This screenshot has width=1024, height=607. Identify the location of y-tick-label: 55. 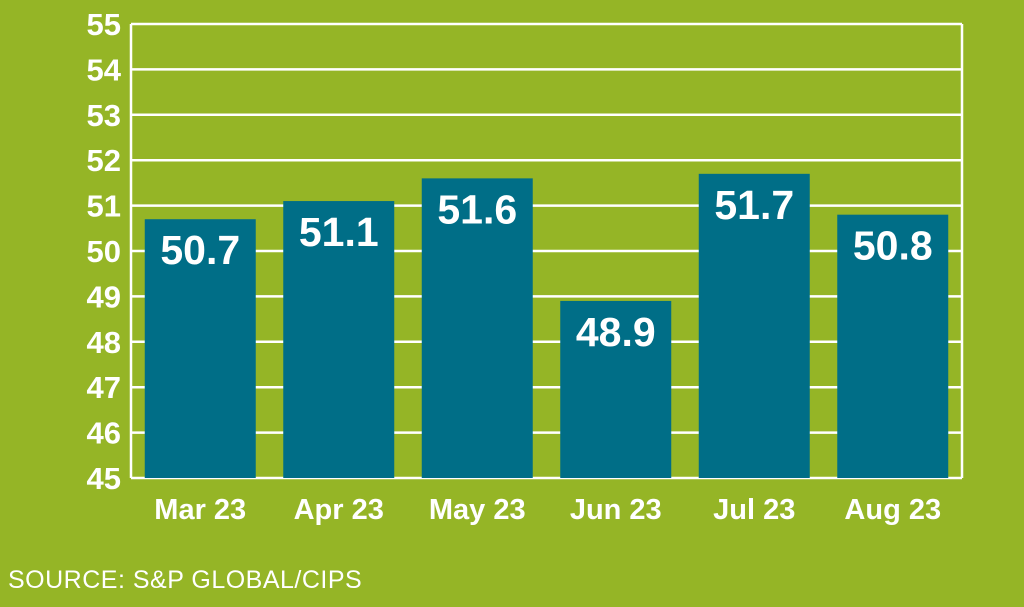
(104, 24).